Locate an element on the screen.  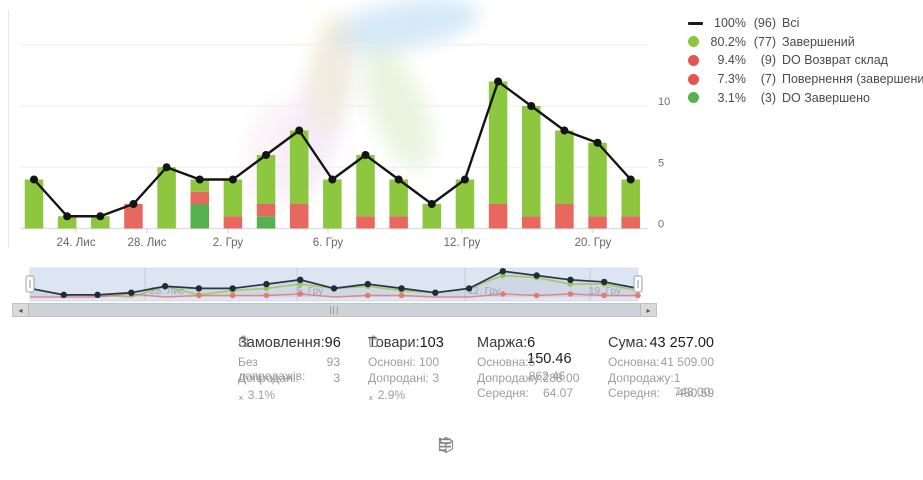
legend-item: 9.4% (9) DO Возврат склад is located at coordinates (804, 60).